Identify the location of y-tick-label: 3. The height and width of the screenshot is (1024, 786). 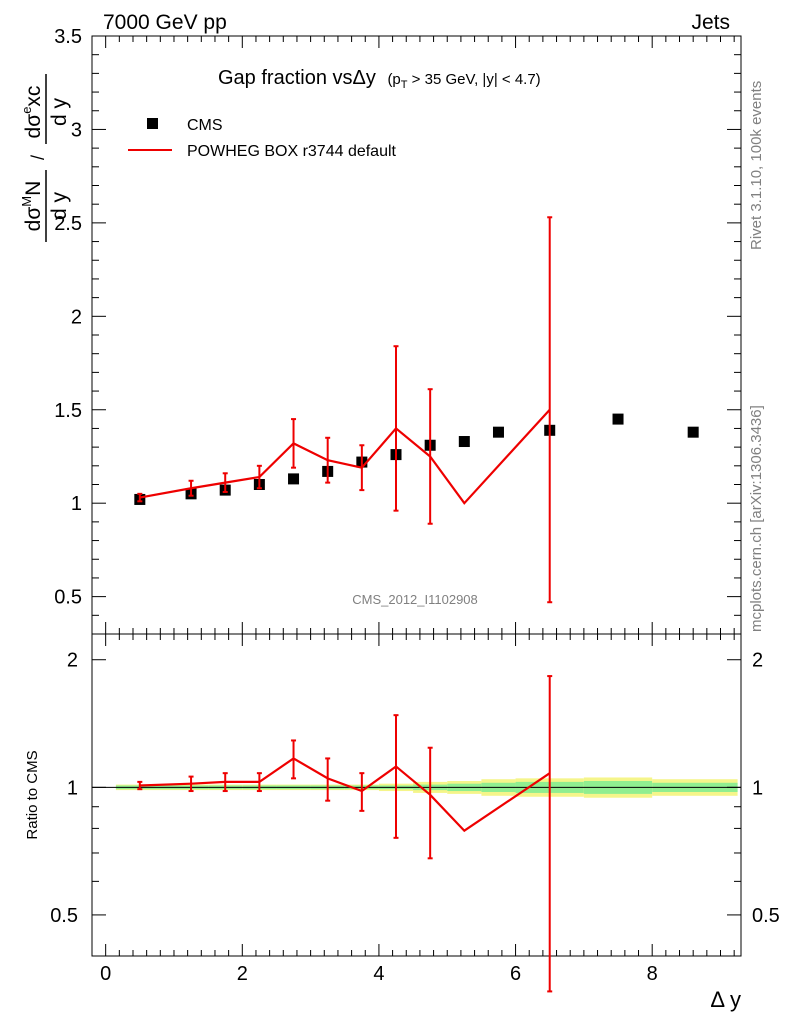
(76, 130).